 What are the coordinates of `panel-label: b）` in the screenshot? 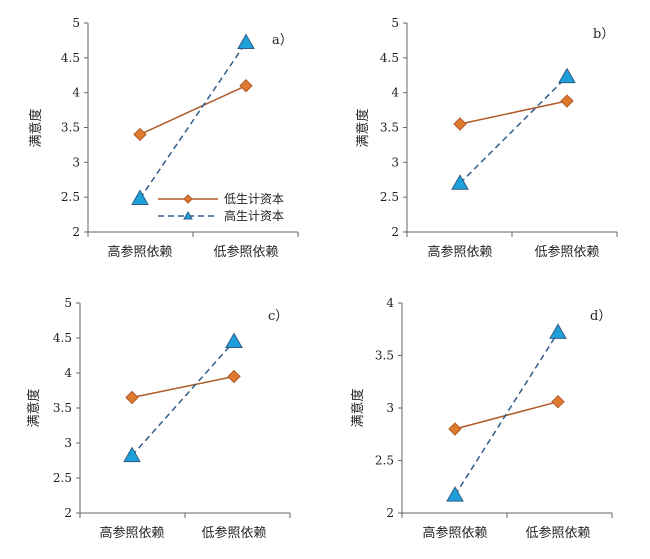 It's located at (603, 34).